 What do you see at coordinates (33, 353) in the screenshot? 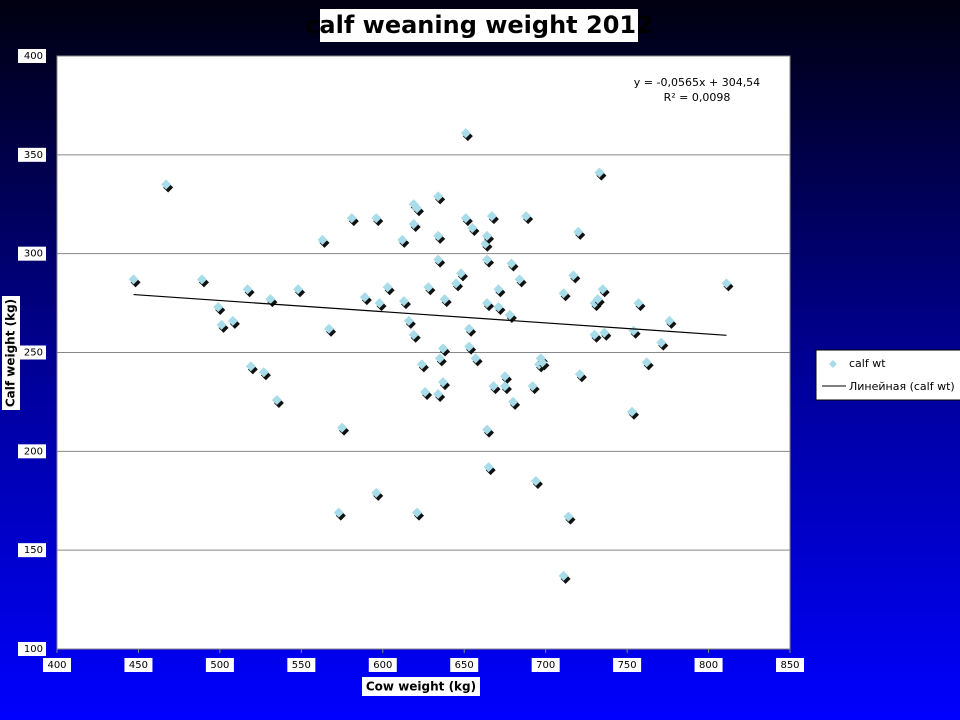
I see `y-tick-label: 250` at bounding box center [33, 353].